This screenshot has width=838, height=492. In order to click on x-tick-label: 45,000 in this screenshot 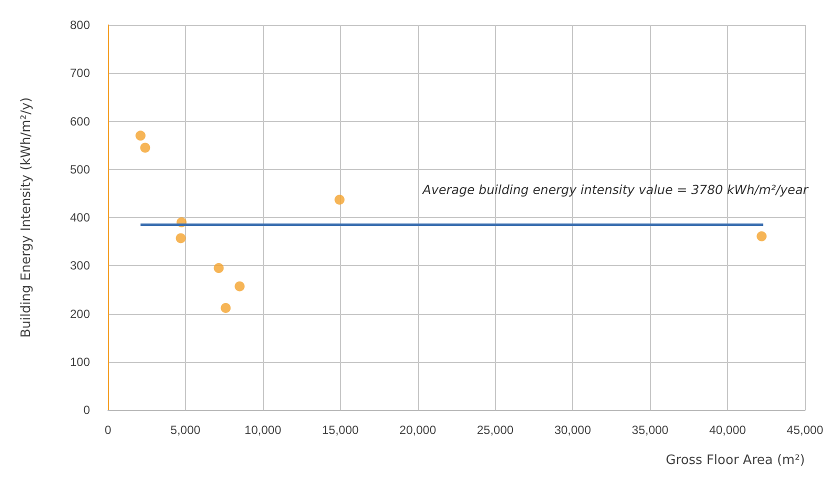, I will do `click(805, 430)`.